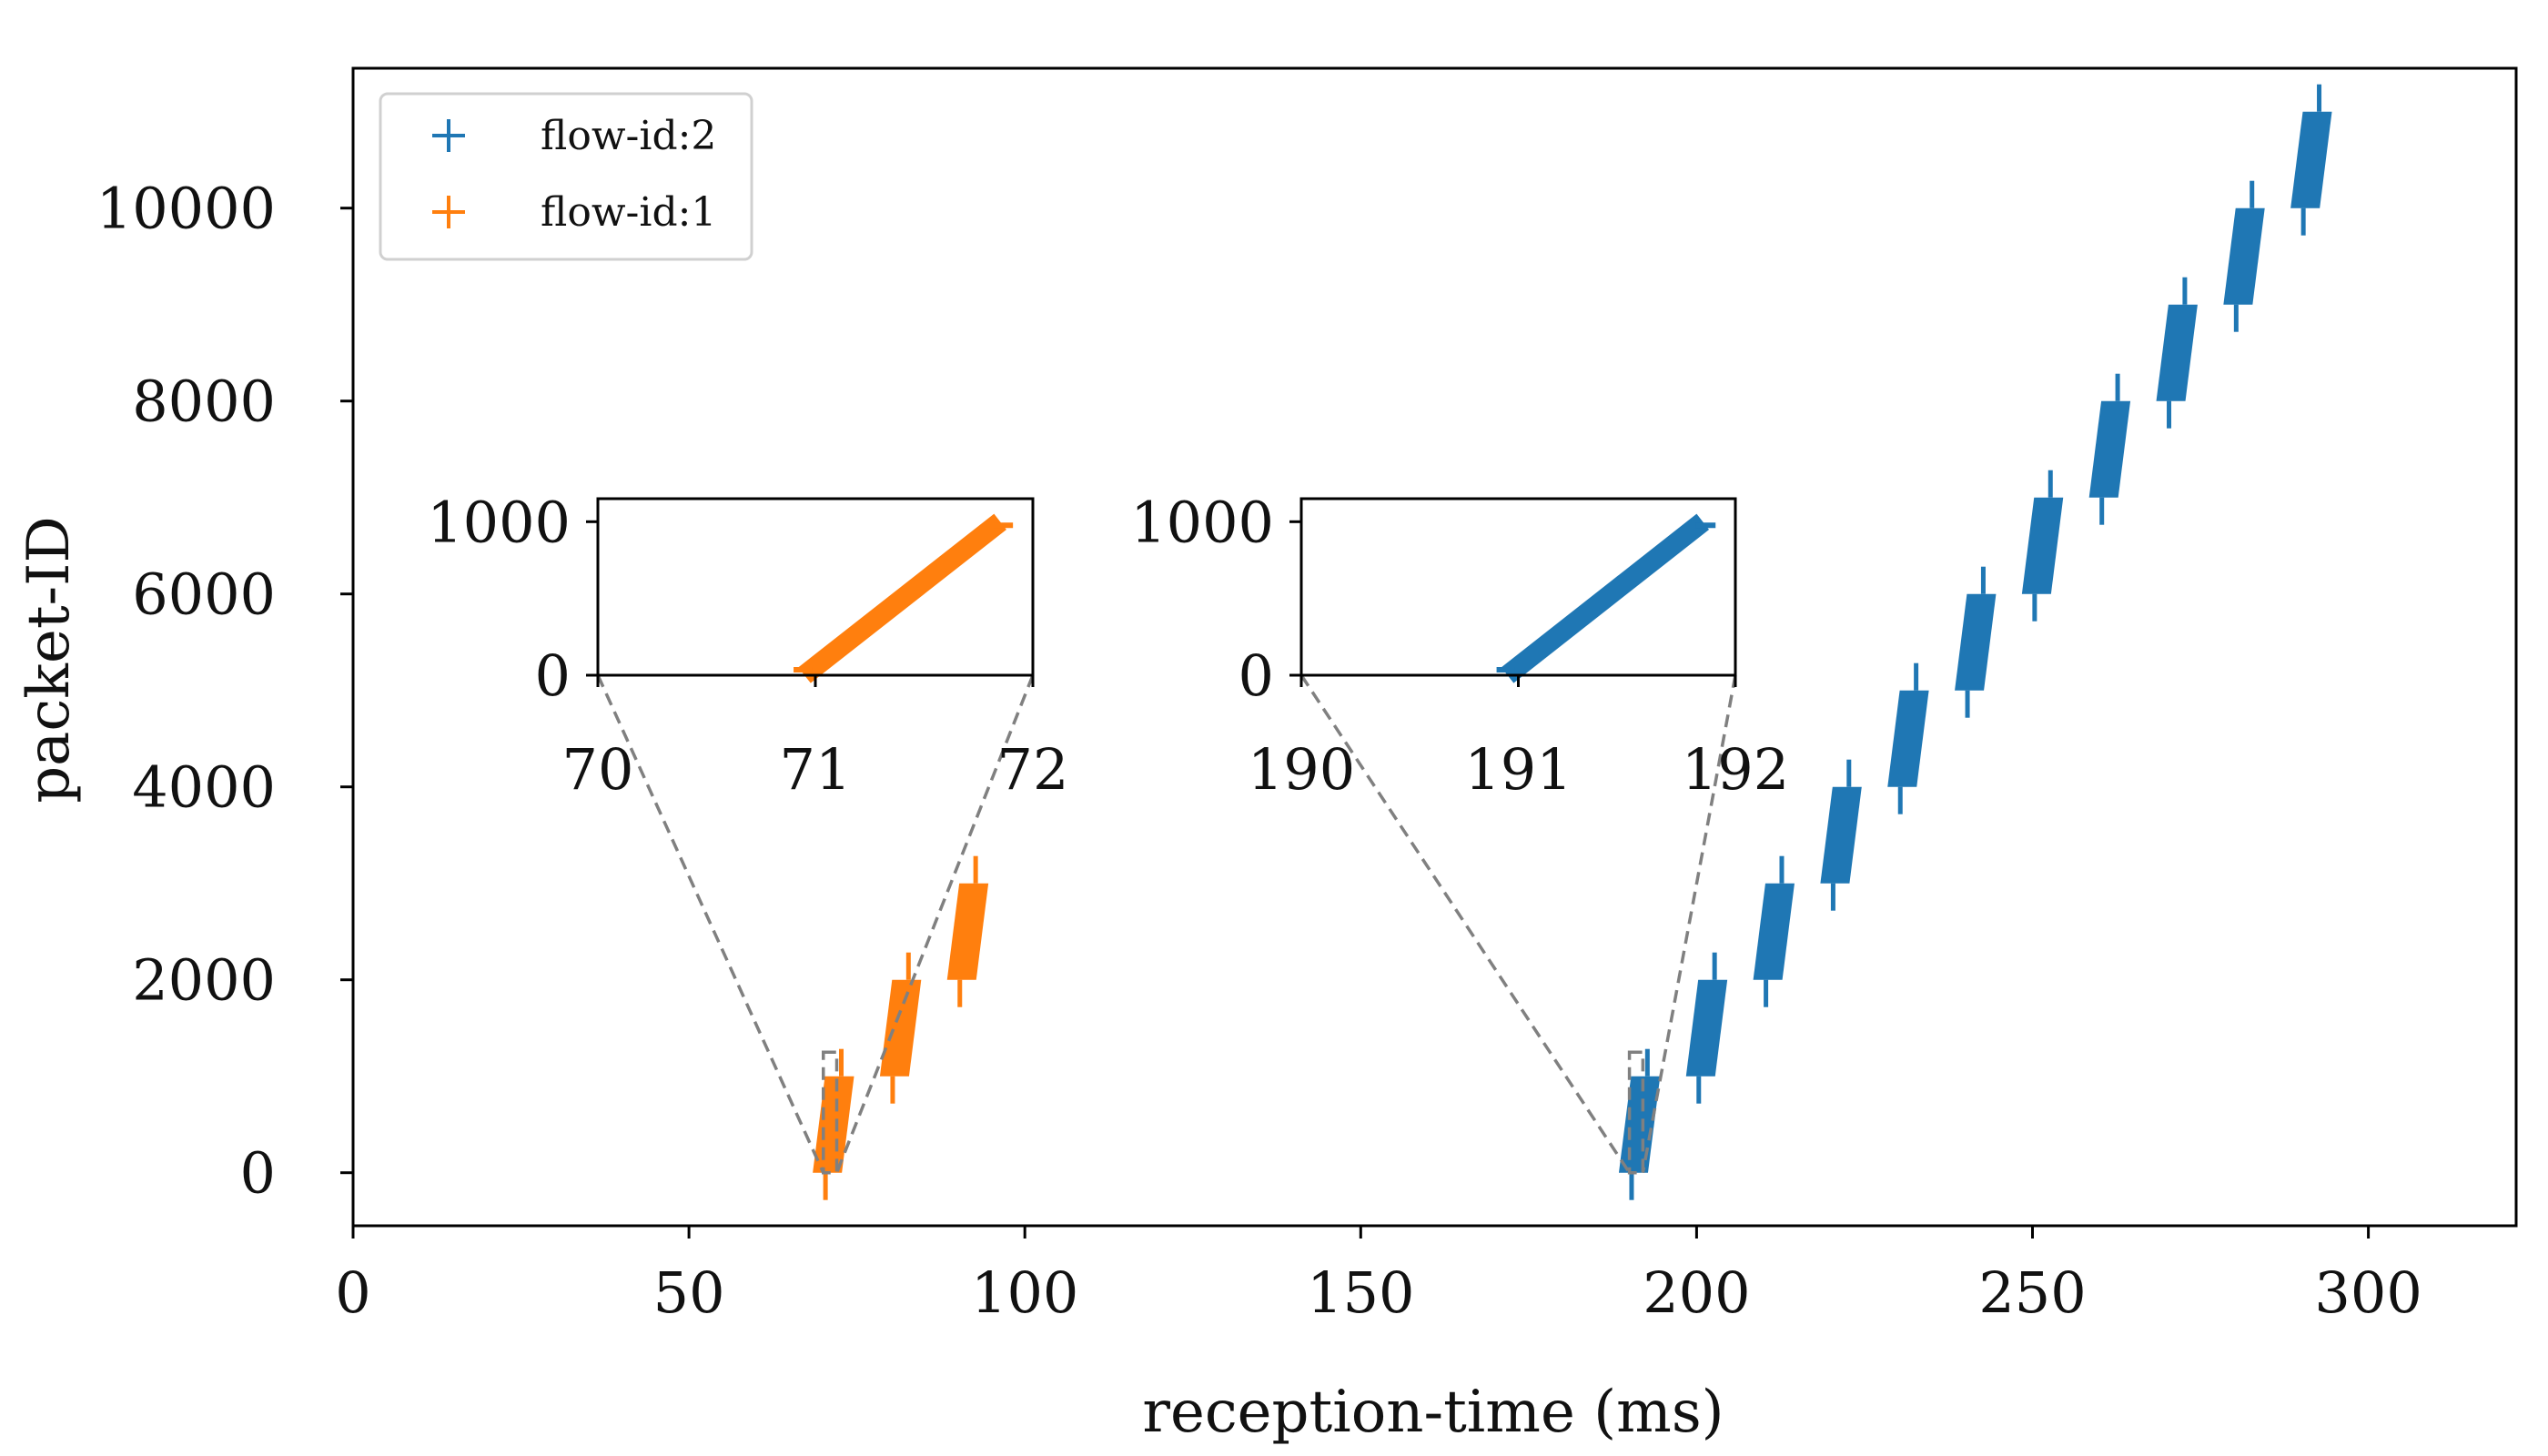 The image size is (2548, 1456). What do you see at coordinates (258, 1173) in the screenshot?
I see `y-tick-label-0: 0` at bounding box center [258, 1173].